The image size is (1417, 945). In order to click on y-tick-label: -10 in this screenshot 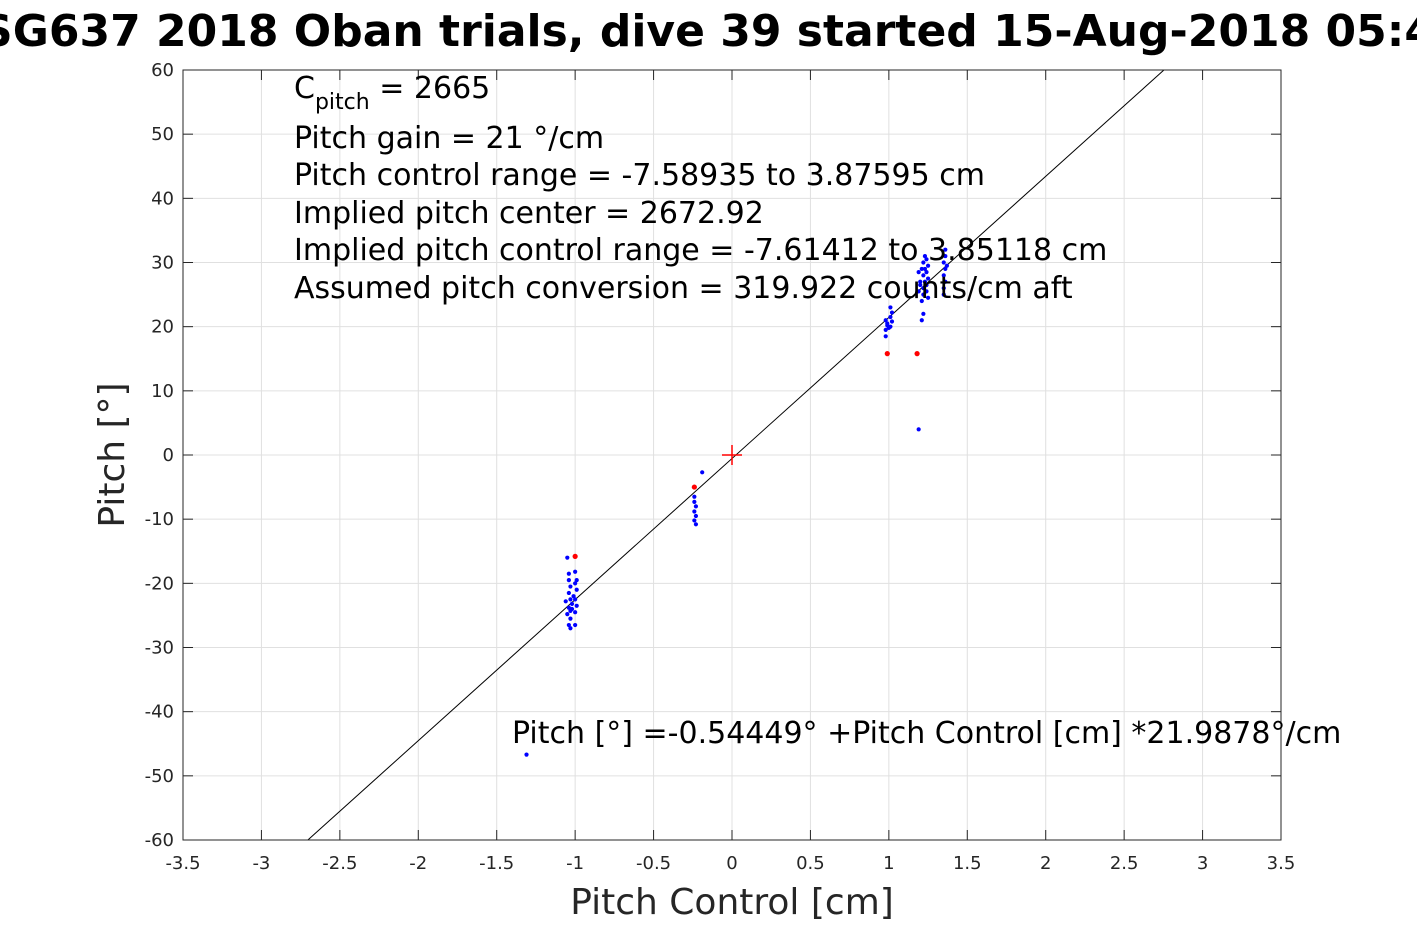, I will do `click(159, 519)`.